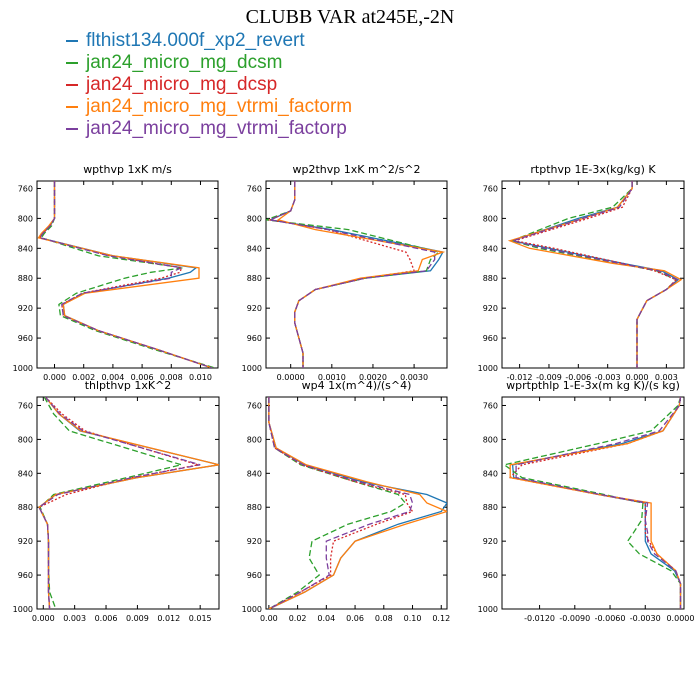 This screenshot has width=700, height=700. Describe the element at coordinates (184, 62) in the screenshot. I see `legend-label-2: jan24_micro_mg_dcsm` at that location.